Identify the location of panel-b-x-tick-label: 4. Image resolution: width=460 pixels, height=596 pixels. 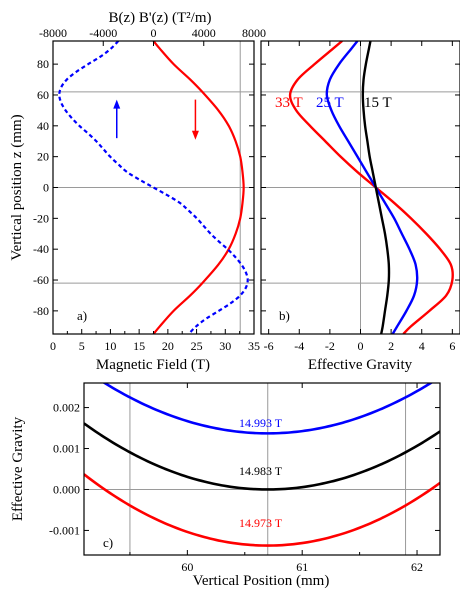
(422, 346).